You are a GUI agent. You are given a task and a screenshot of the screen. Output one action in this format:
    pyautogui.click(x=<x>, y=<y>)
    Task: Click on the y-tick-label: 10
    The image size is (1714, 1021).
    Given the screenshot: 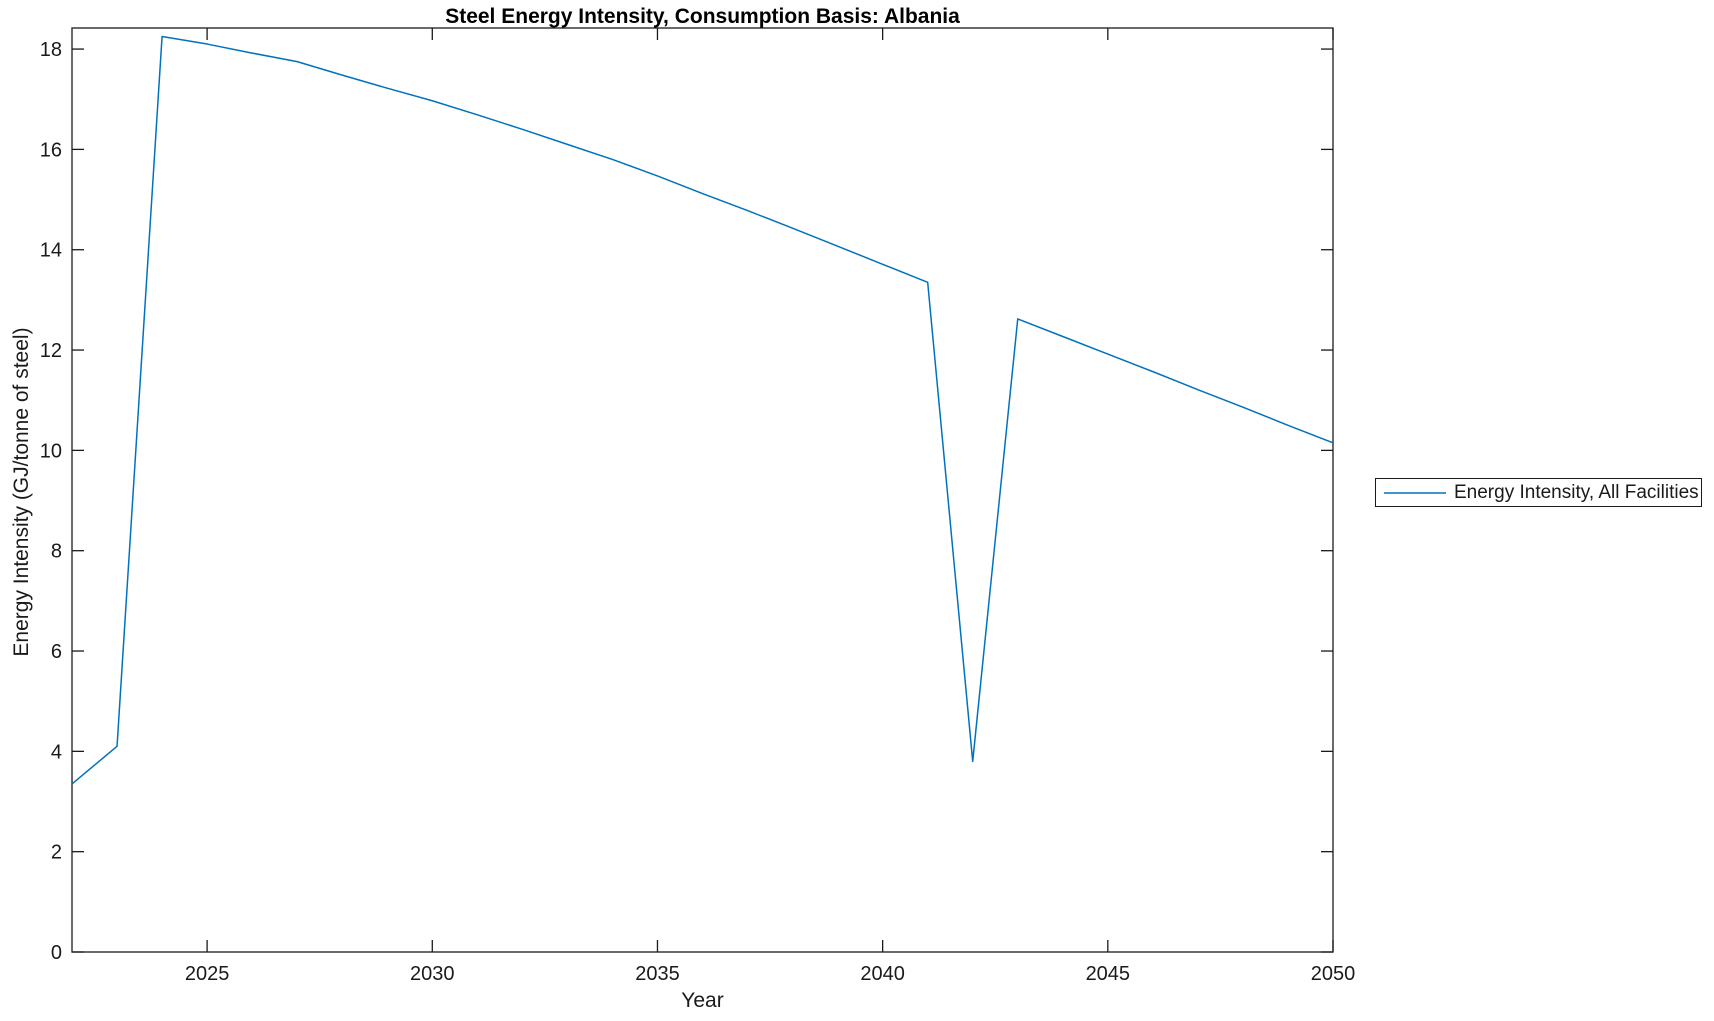 What is the action you would take?
    pyautogui.click(x=51, y=451)
    